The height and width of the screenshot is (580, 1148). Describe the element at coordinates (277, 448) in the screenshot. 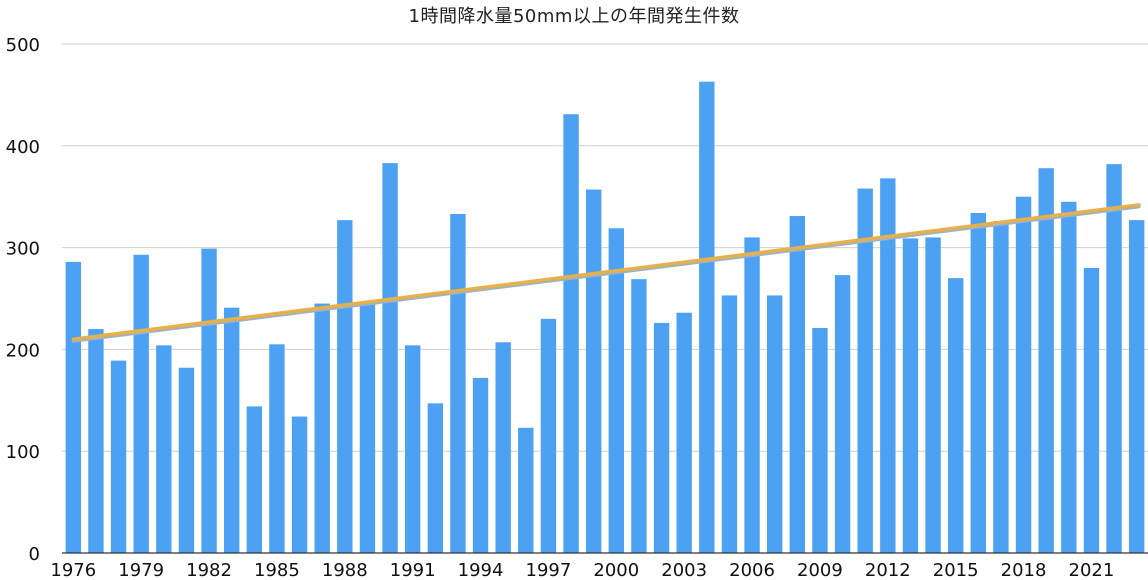

I see `bar-1985` at that location.